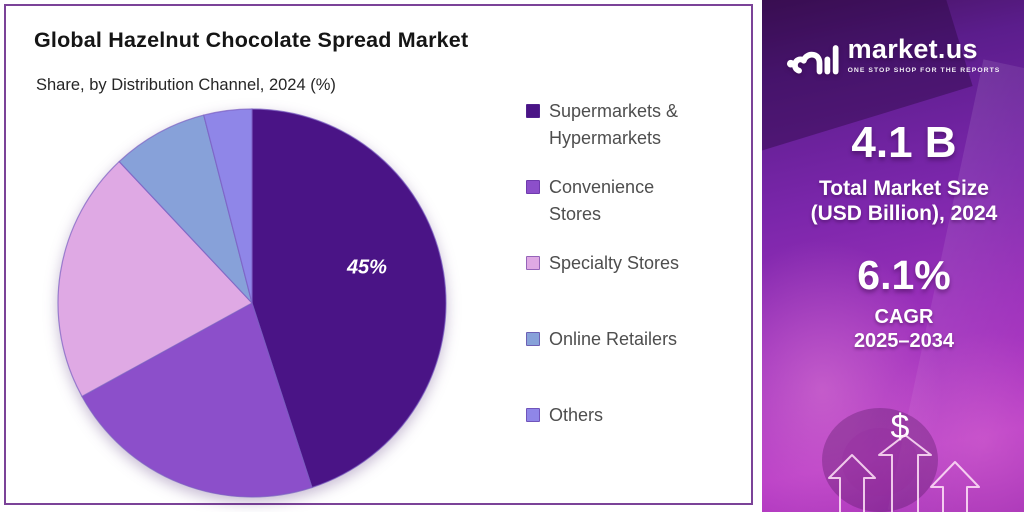  What do you see at coordinates (904, 341) in the screenshot?
I see `cagr-label-line: 2025–2034` at bounding box center [904, 341].